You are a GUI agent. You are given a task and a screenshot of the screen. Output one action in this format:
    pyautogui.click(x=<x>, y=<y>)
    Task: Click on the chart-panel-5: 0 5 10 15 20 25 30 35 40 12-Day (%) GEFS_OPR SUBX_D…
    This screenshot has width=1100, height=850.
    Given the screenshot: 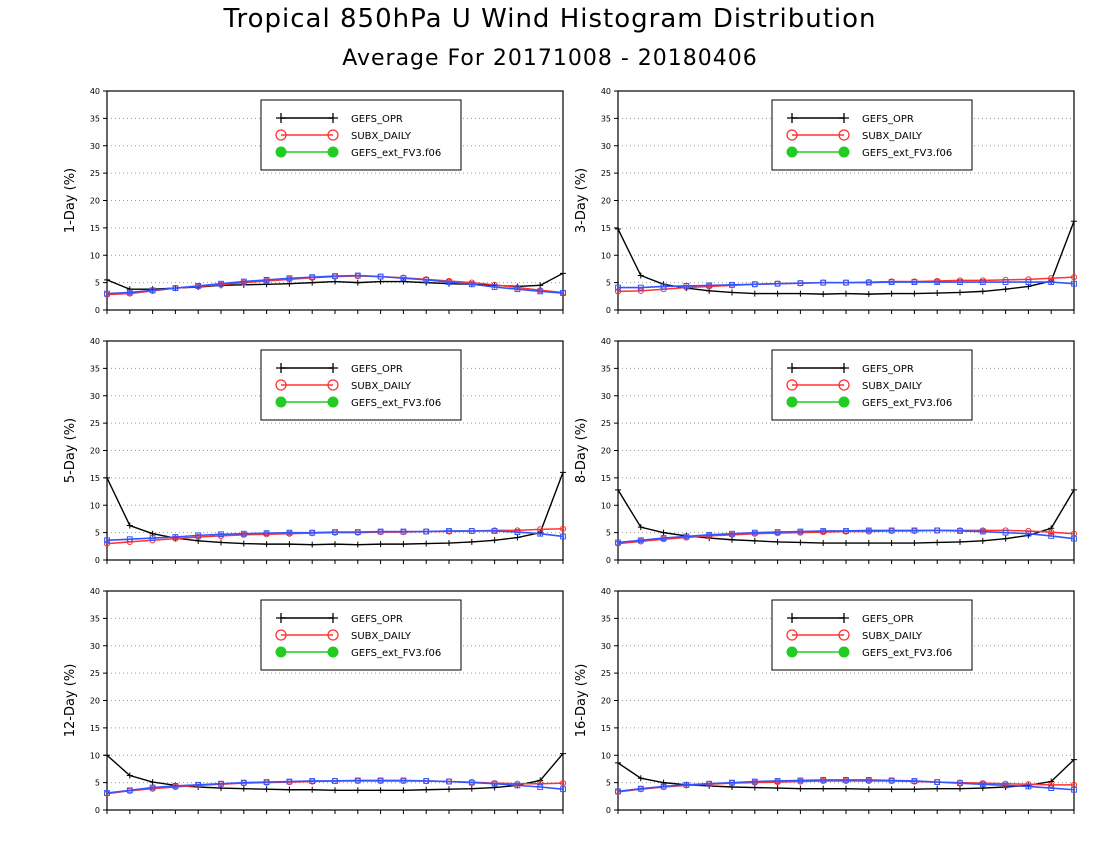 What is the action you would take?
    pyautogui.click(x=315, y=701)
    